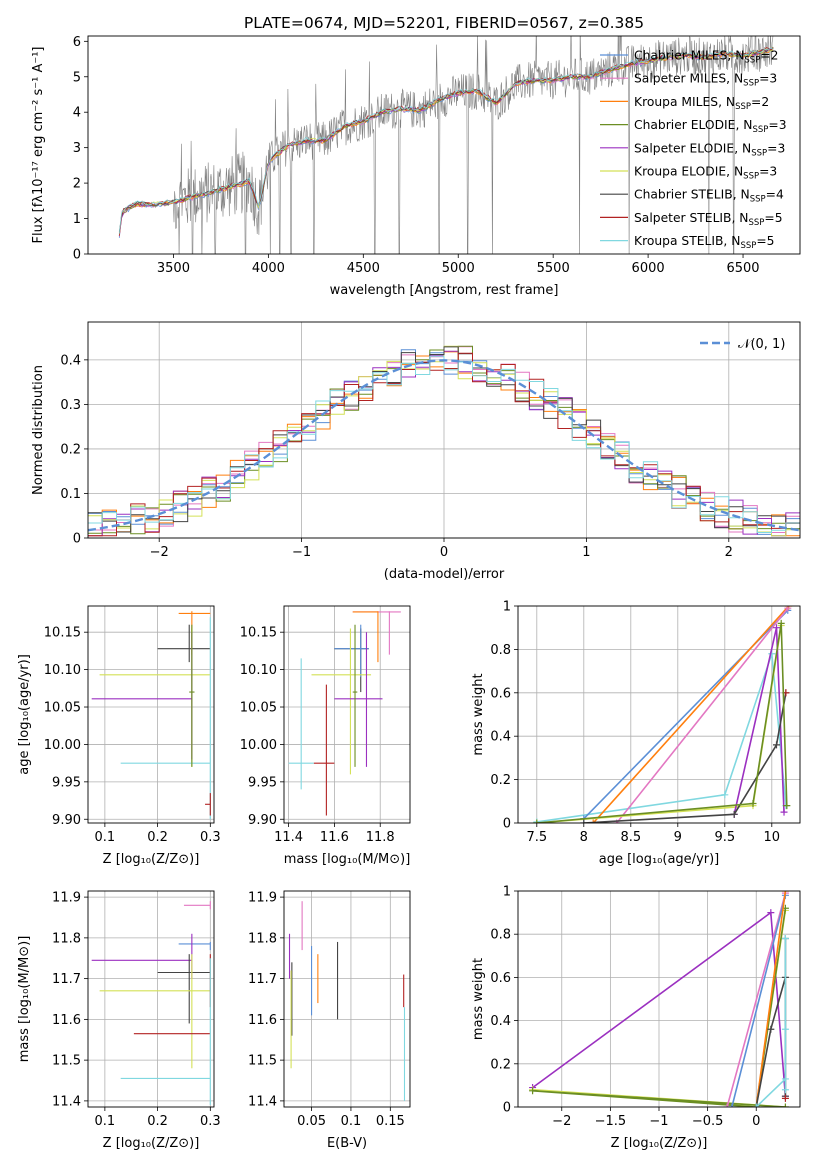 The width and height of the screenshot is (819, 1170). Describe the element at coordinates (684, 102) in the screenshot. I see `legend-label-main: Kroupa MILES, N` at that location.